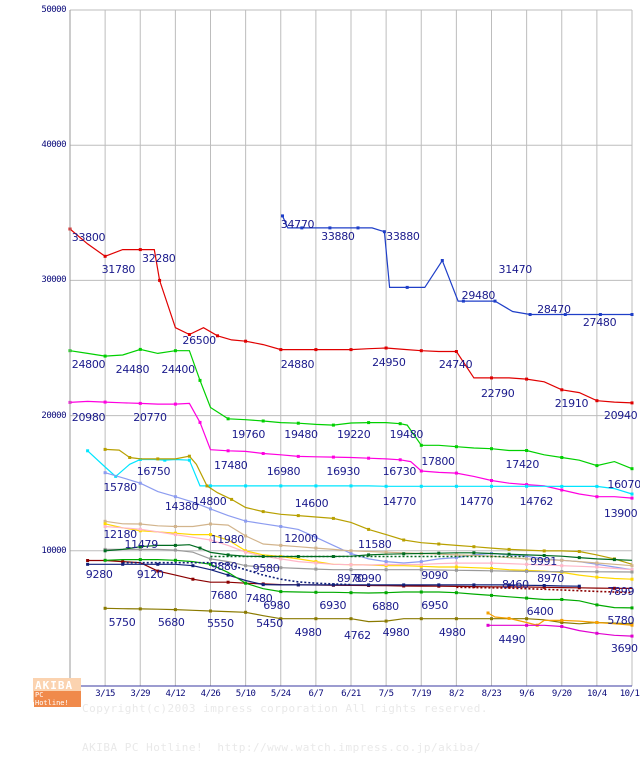 The width and height of the screenshot is (640, 780). What do you see at coordinates (621, 620) in the screenshot?
I see `data-point-label: 5780` at bounding box center [621, 620].